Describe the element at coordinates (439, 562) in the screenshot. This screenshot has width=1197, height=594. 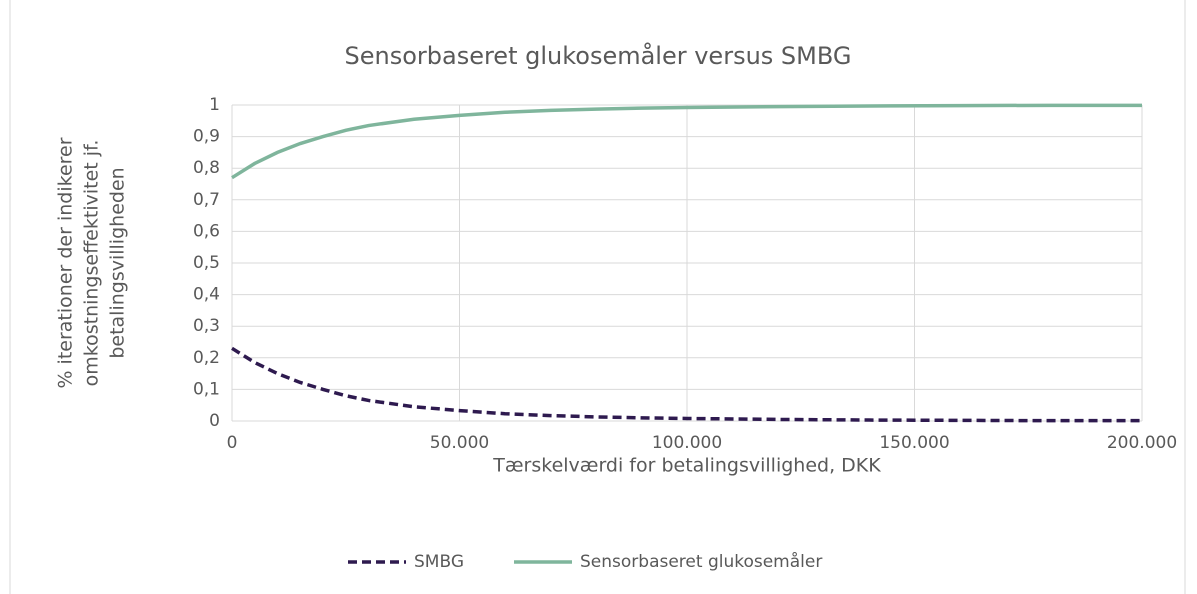
I see `legend-label: SMBG` at that location.